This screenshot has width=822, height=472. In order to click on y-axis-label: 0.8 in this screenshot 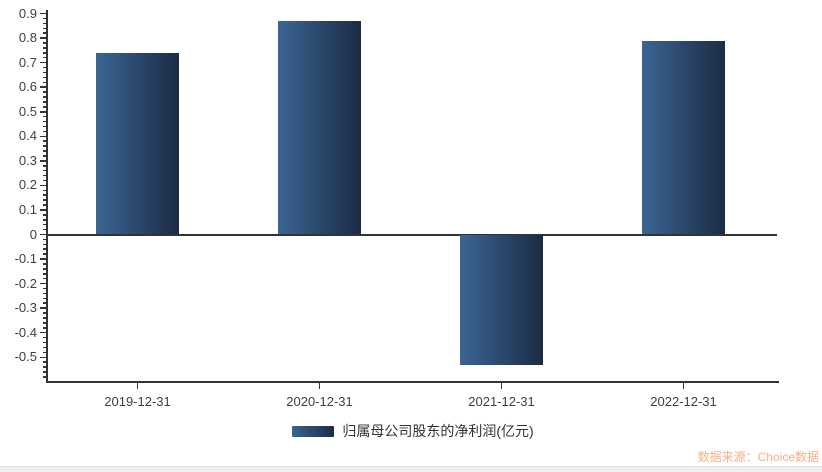, I will do `click(27, 38)`.